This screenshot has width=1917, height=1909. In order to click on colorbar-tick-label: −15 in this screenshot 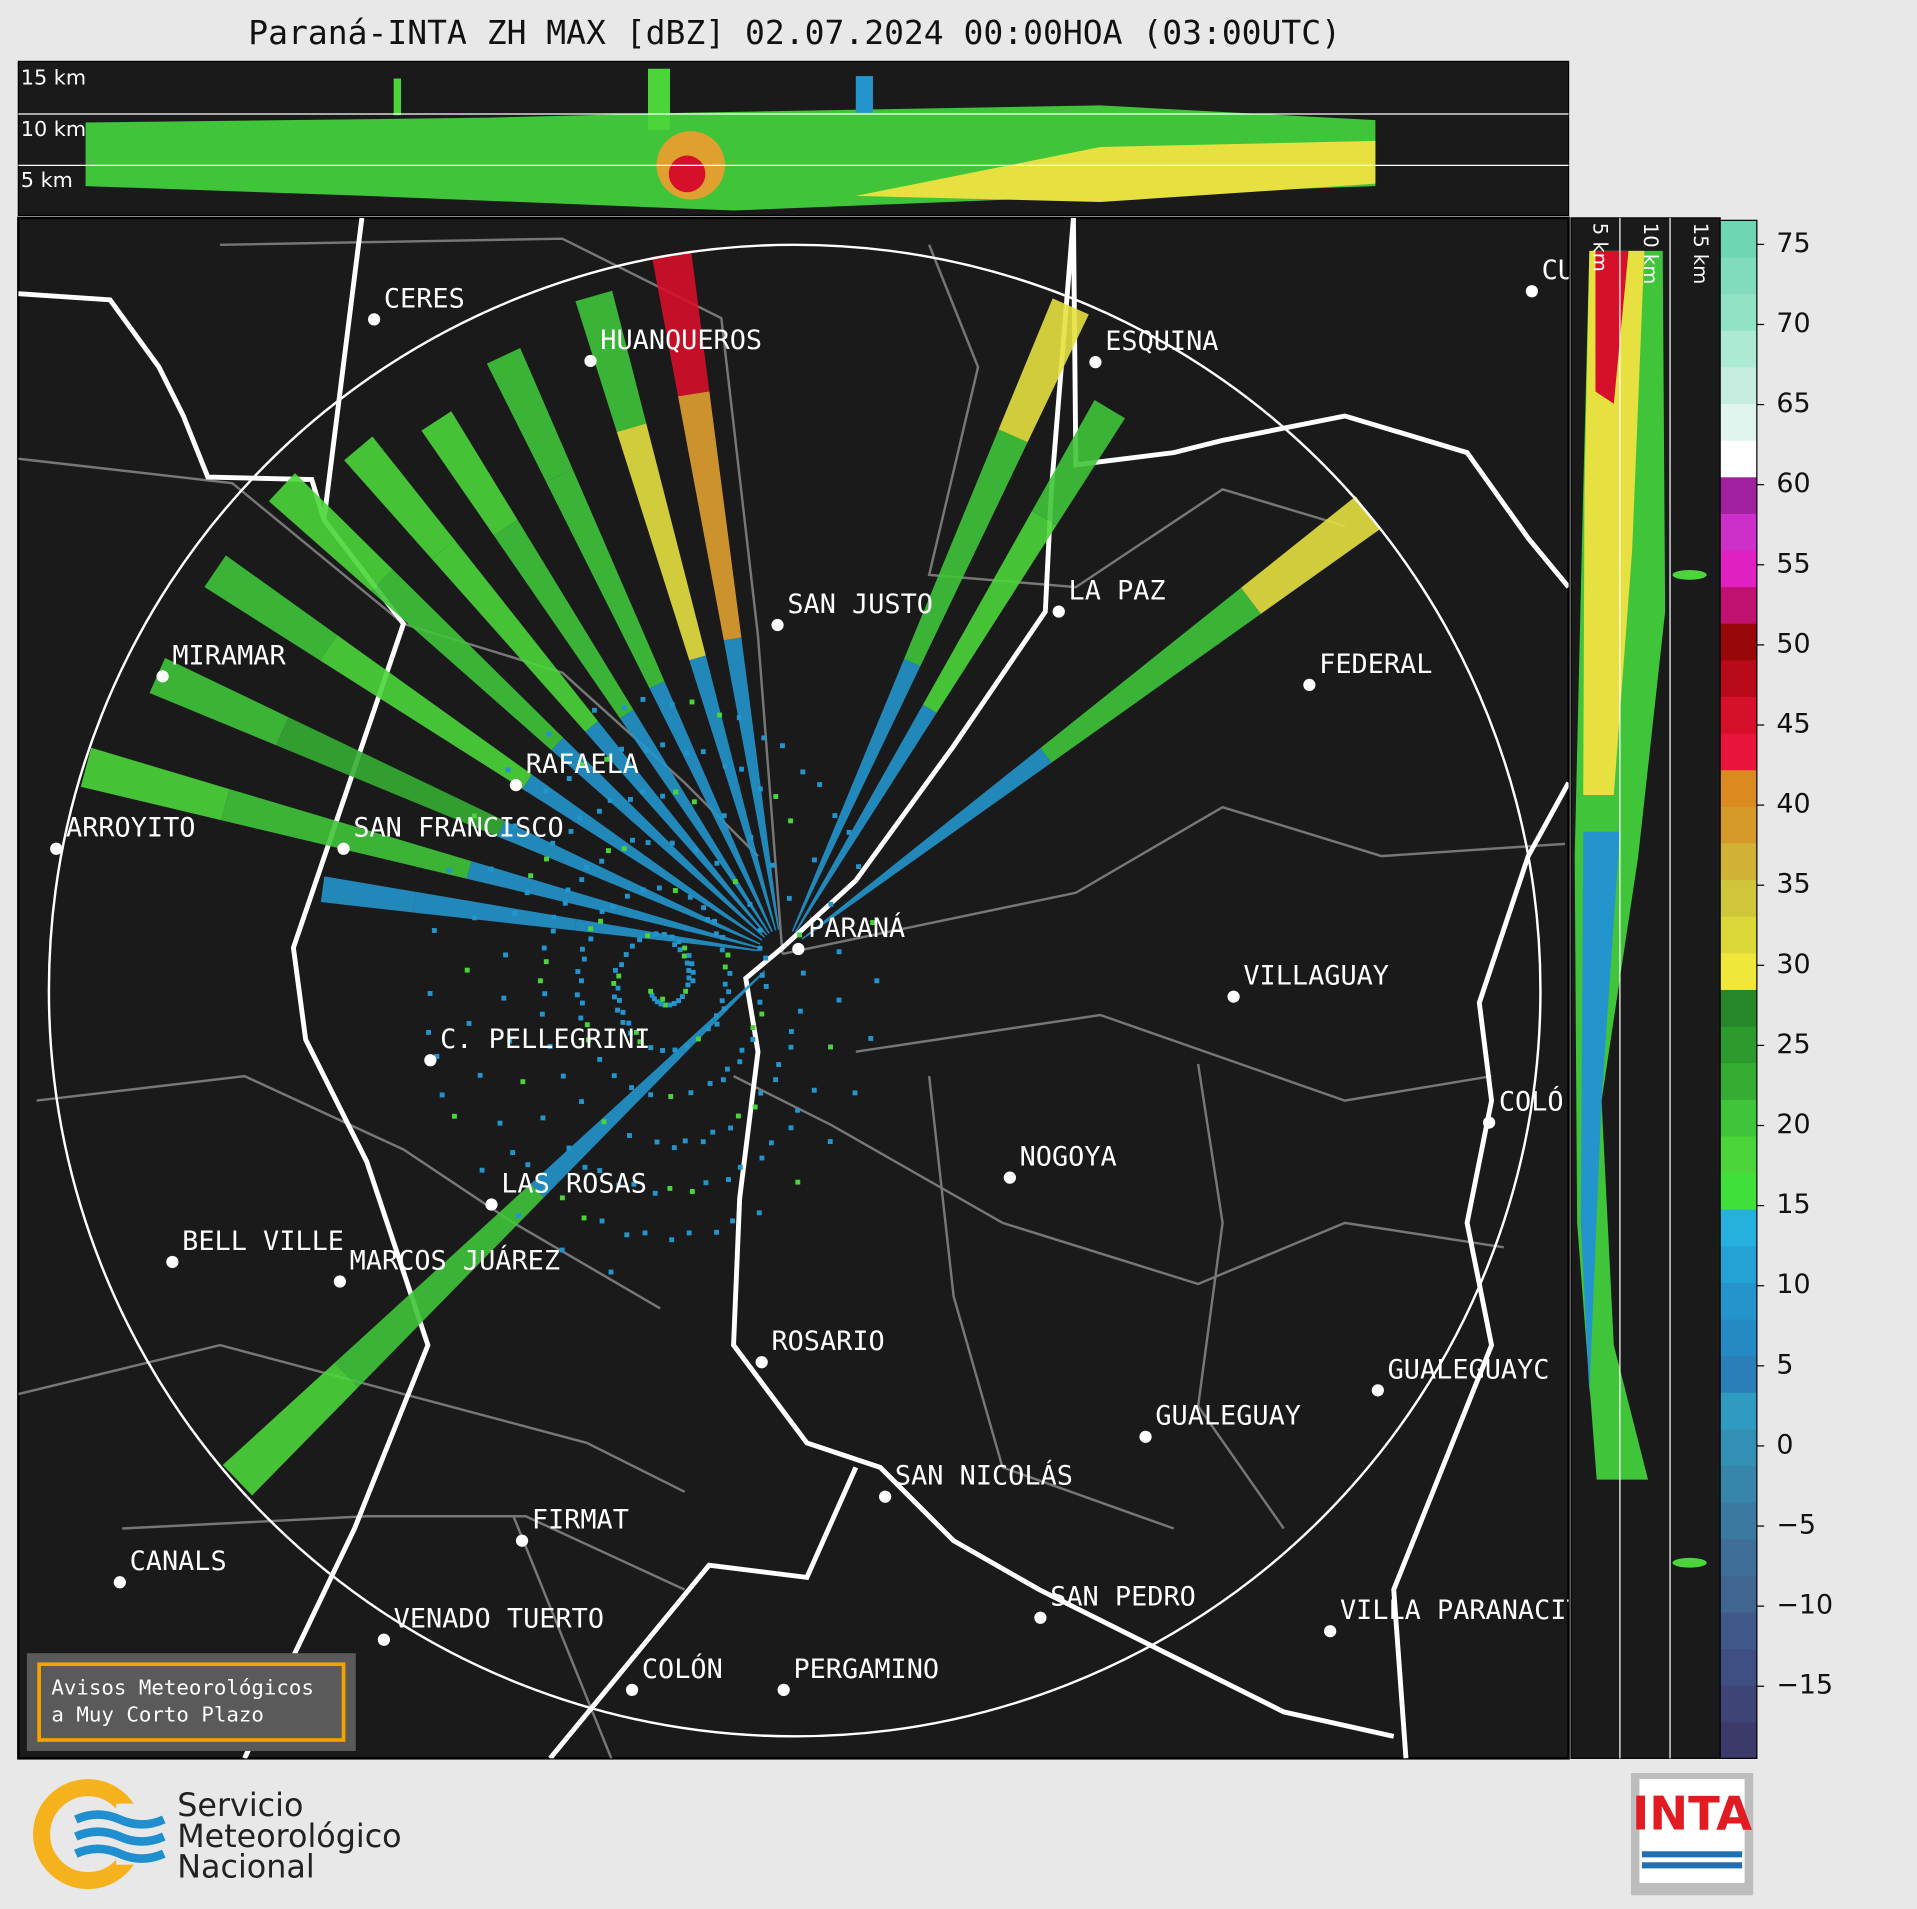, I will do `click(1804, 1685)`.